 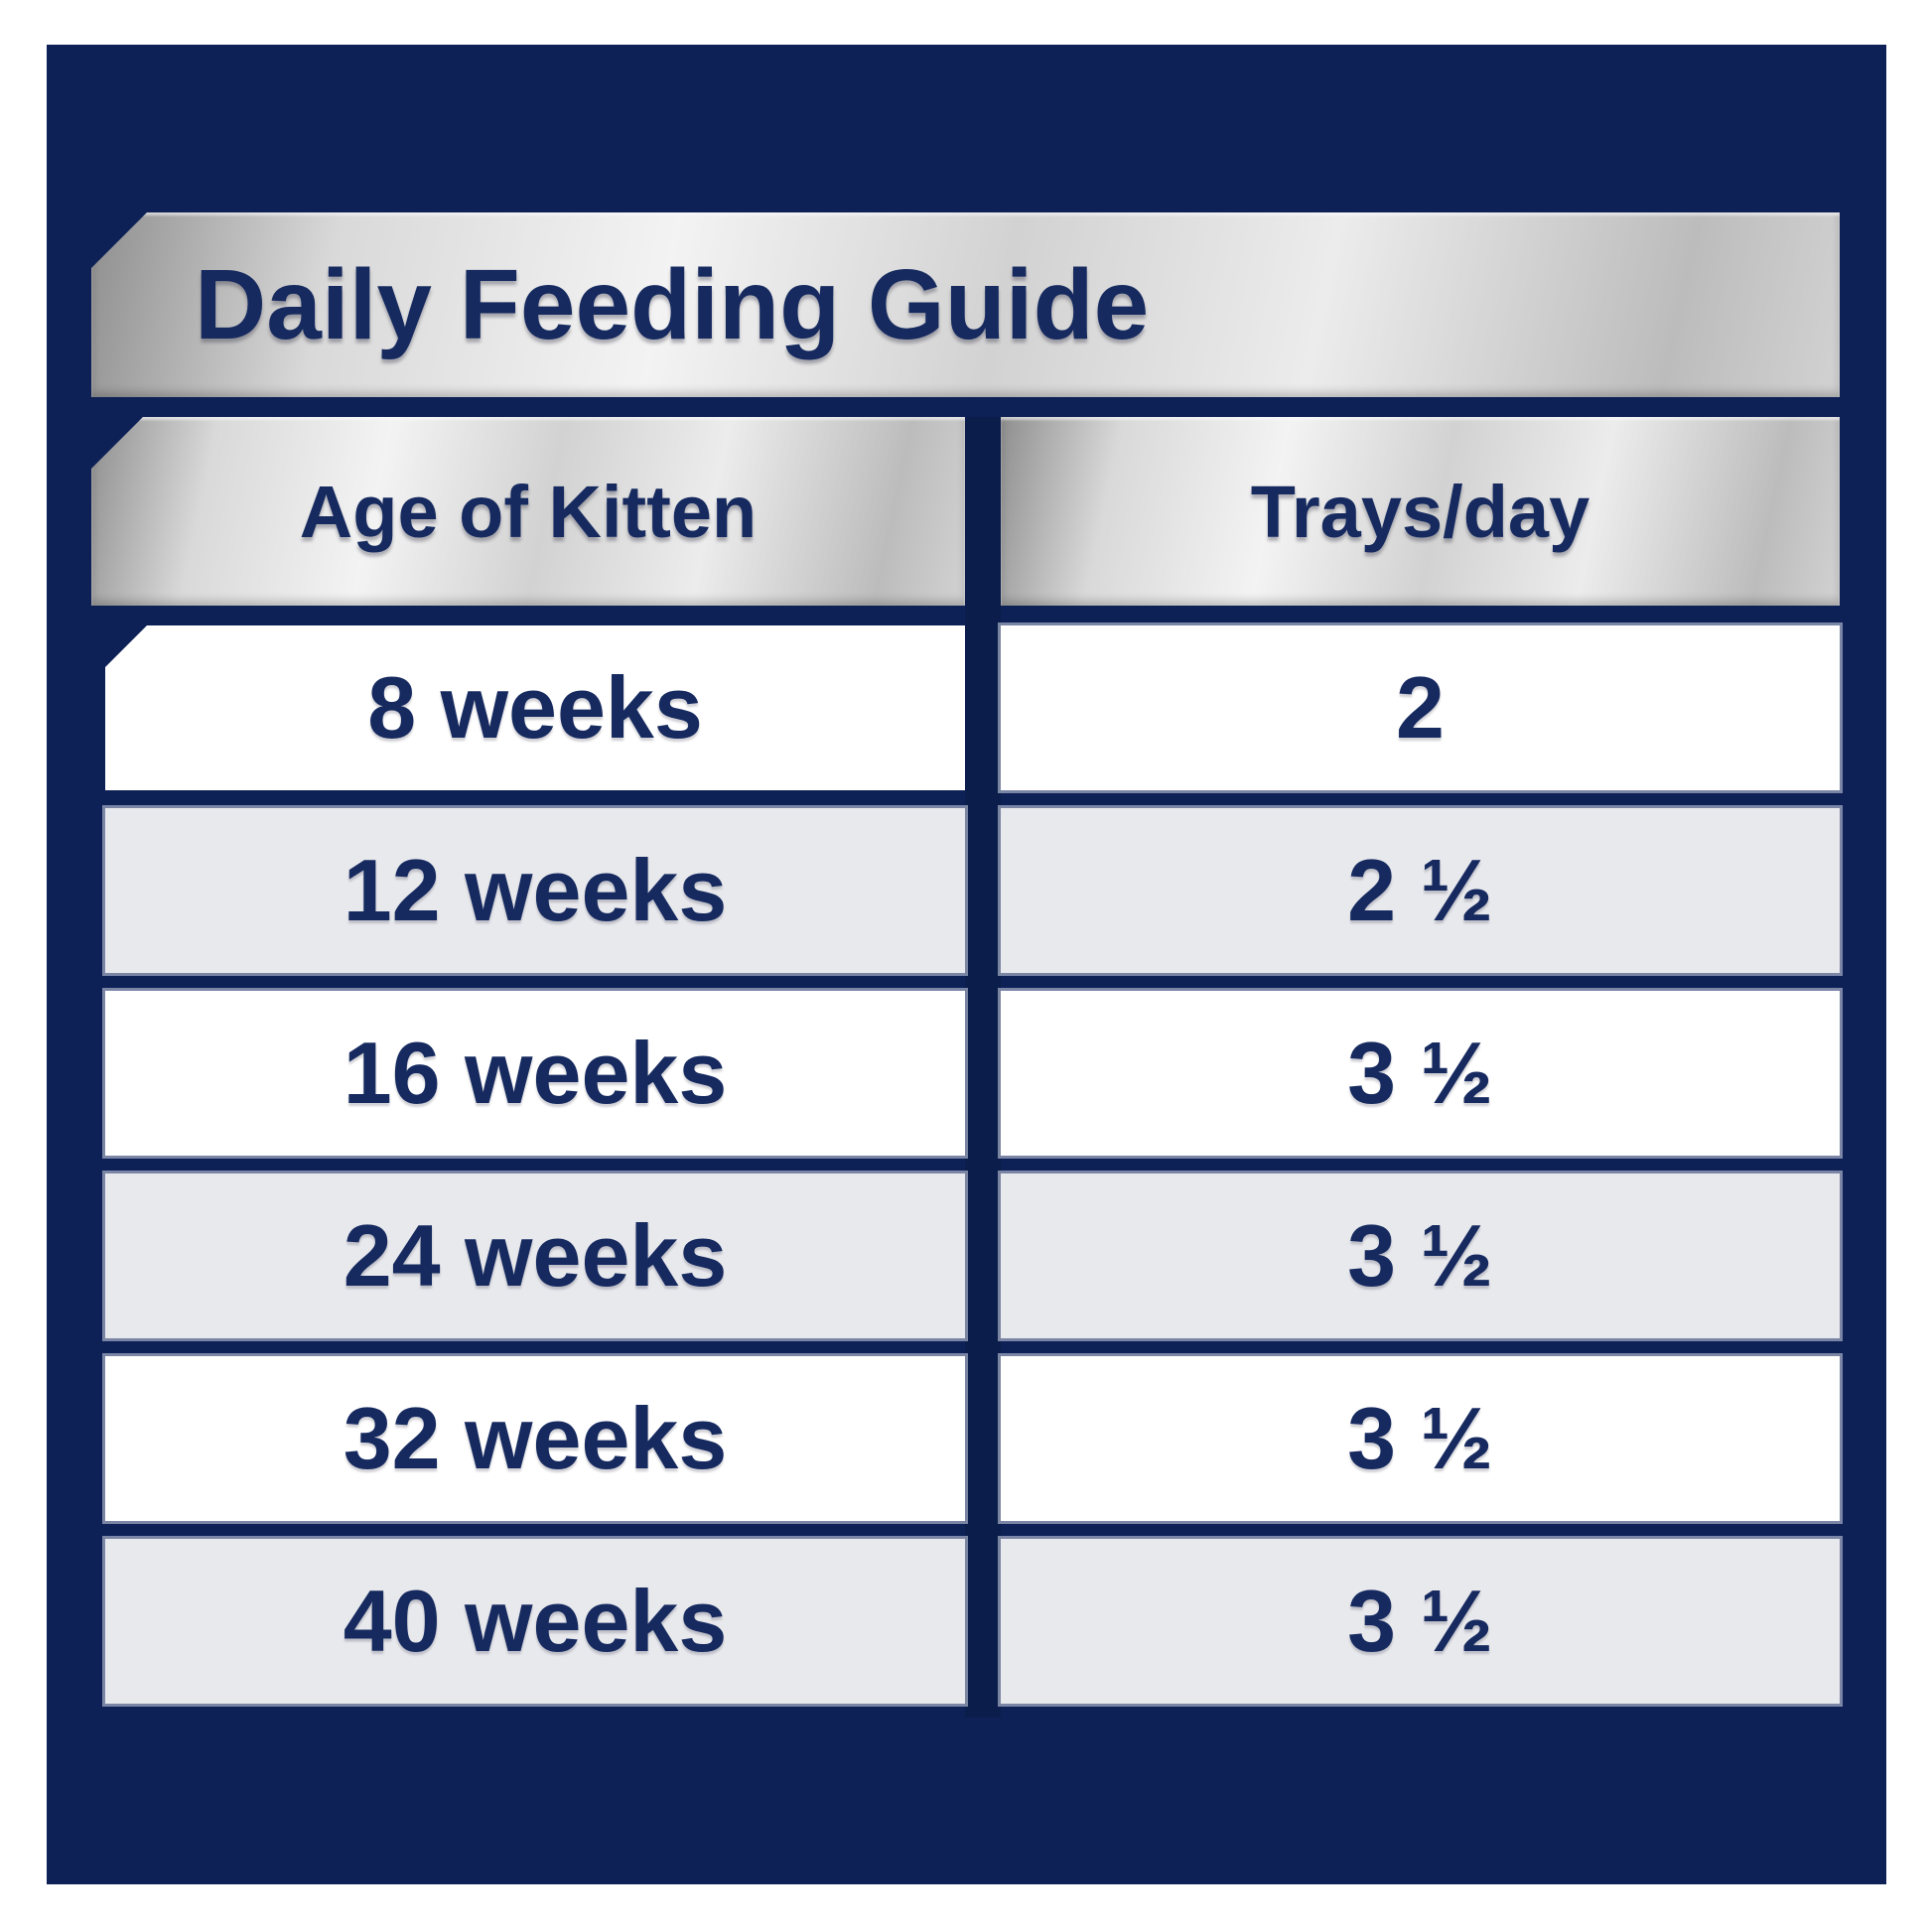 What do you see at coordinates (535, 1438) in the screenshot?
I see `age-cell: 32 weeks` at bounding box center [535, 1438].